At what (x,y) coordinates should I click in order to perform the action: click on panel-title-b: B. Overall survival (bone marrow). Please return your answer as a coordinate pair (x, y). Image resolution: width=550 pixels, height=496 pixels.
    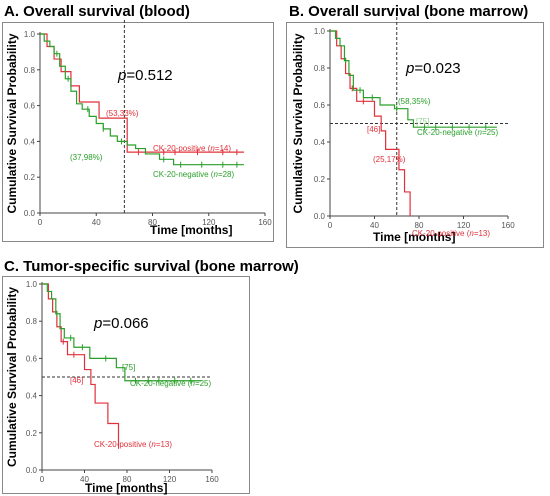
    Looking at the image, I should click on (409, 11).